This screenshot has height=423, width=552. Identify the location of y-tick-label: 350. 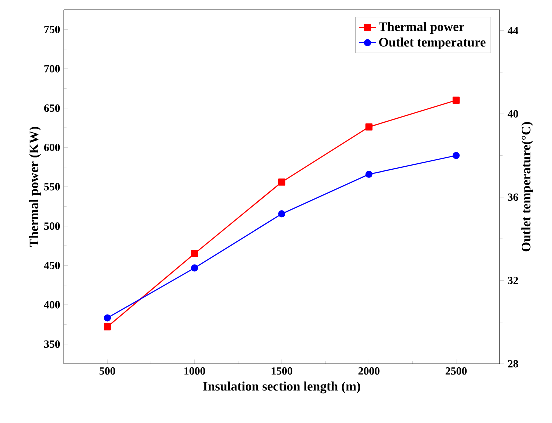
(52, 344).